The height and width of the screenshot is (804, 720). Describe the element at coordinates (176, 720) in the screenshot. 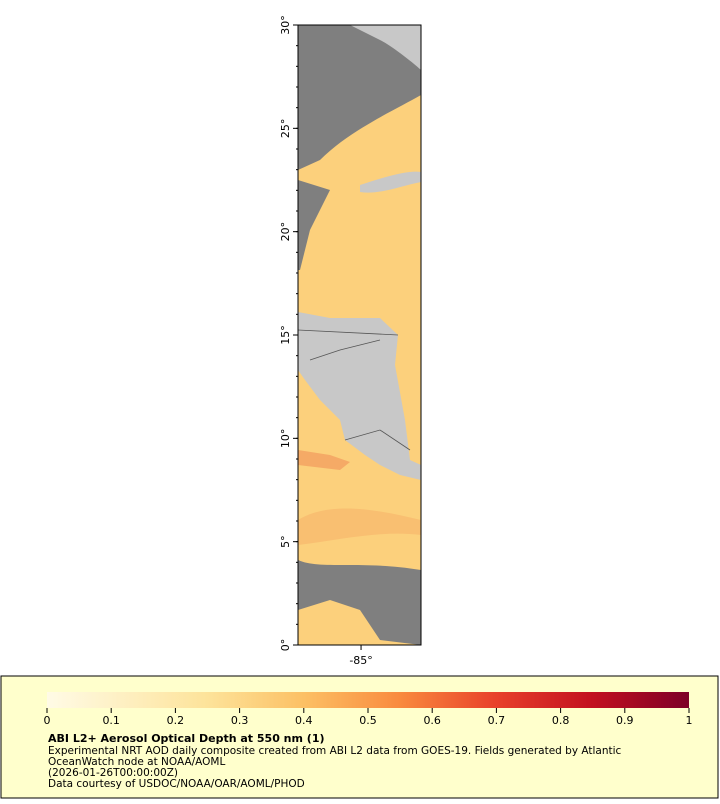

I see `colorbar-tick-label: 0.2` at that location.